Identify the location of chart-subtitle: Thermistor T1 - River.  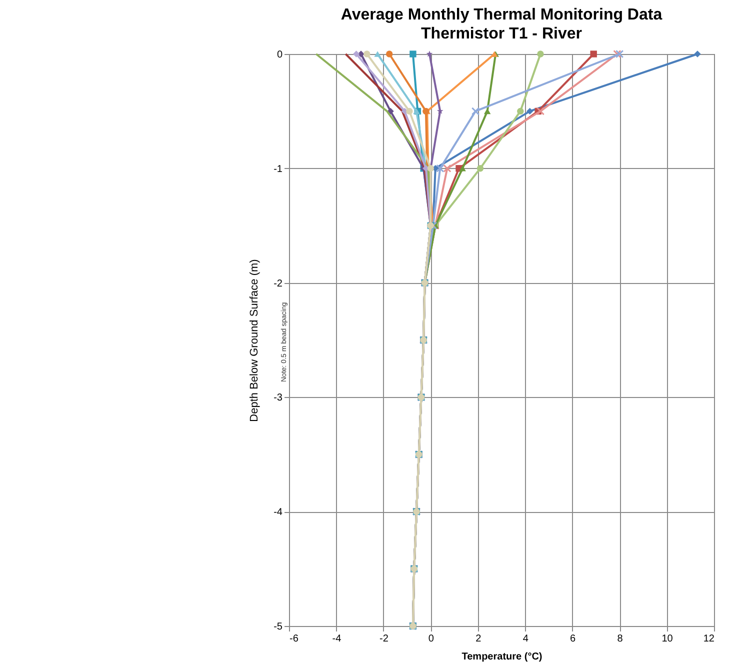
(501, 34).